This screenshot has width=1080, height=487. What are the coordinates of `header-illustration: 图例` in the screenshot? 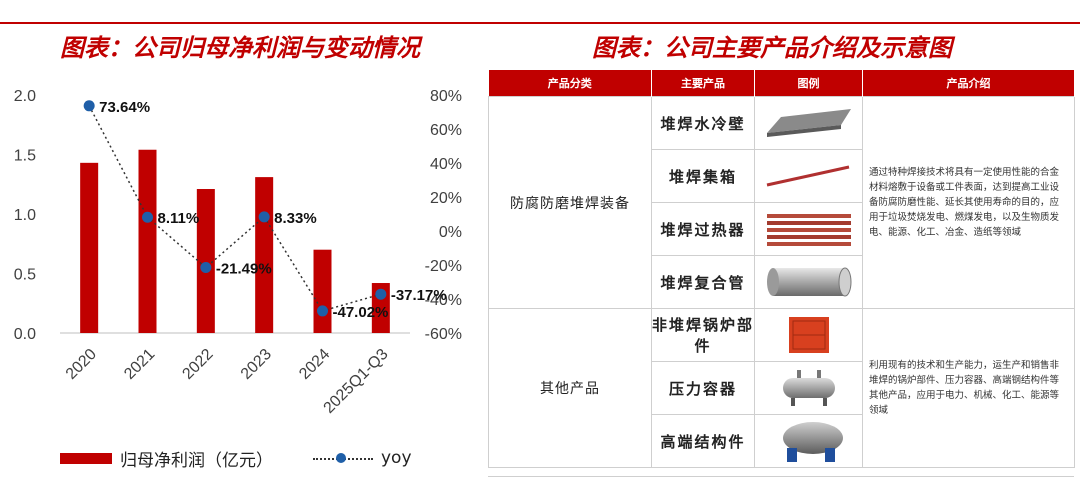 It's located at (808, 83).